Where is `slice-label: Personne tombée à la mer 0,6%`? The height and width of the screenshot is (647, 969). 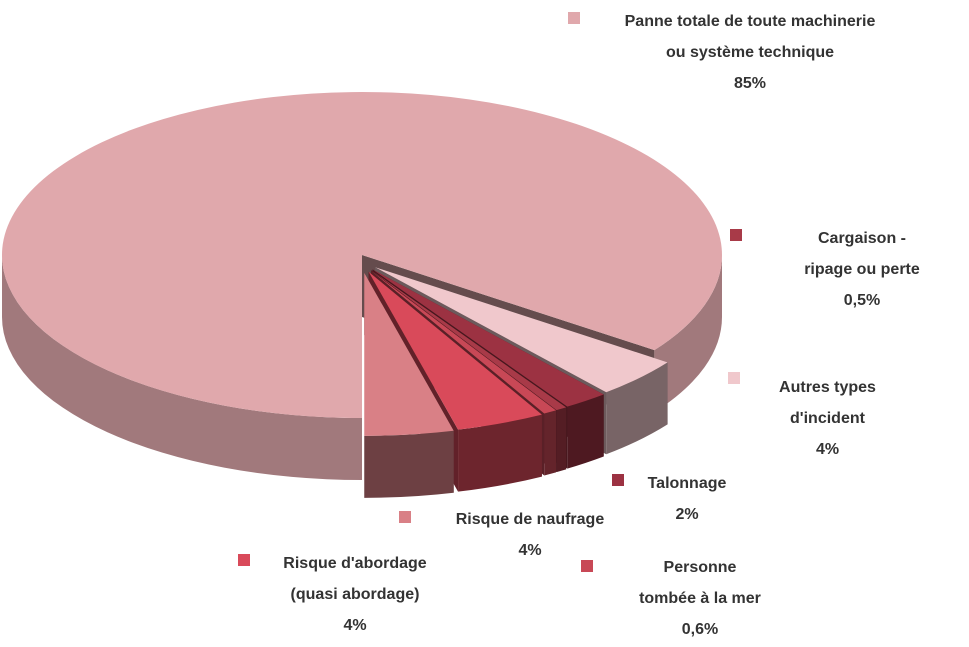 slice-label: Personne tombée à la mer 0,6% is located at coordinates (700, 598).